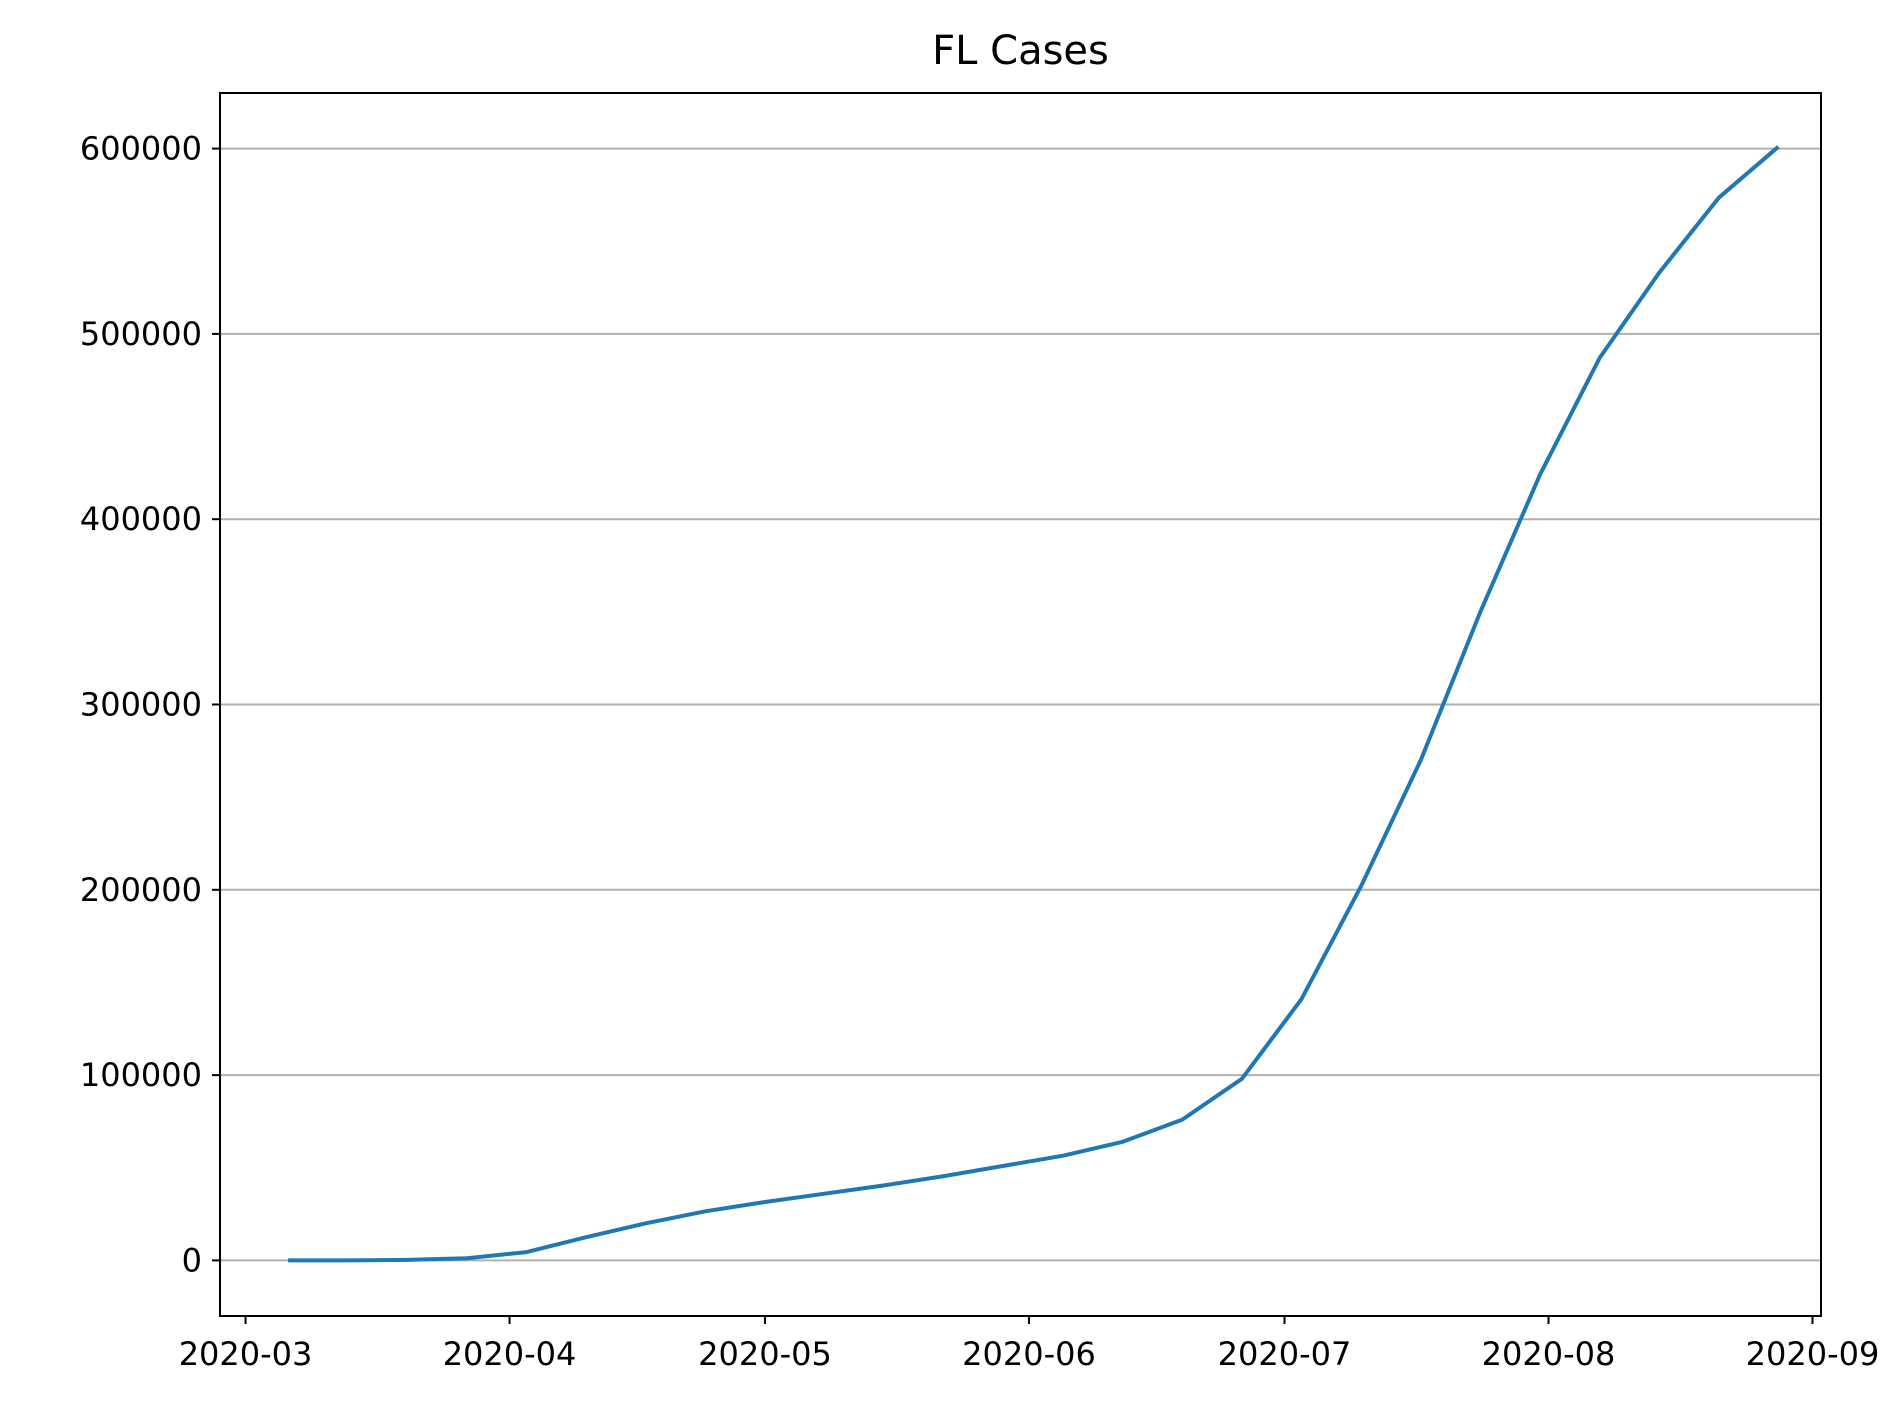 The height and width of the screenshot is (1414, 1889). I want to click on chart-title: FL Cases, so click(1020, 51).